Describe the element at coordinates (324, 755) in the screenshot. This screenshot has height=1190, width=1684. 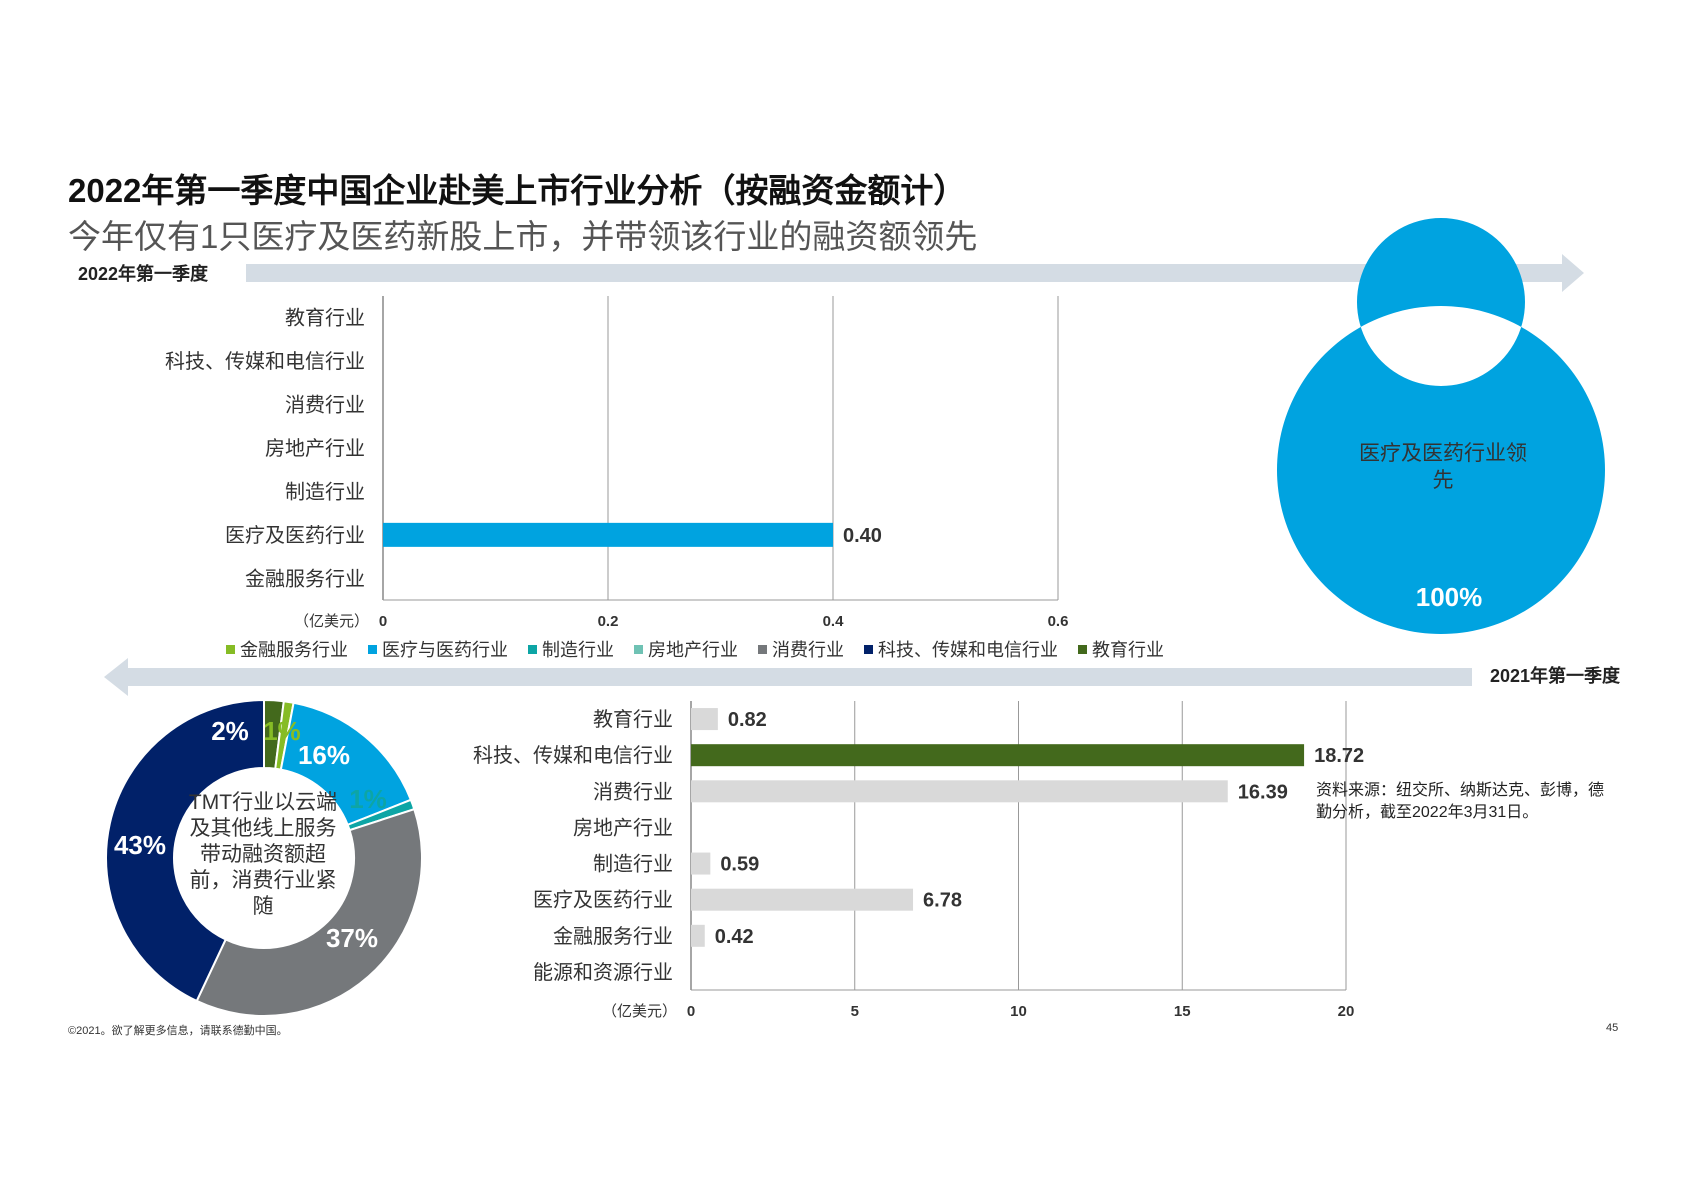
I see `donut2021-percent-label: 16%` at that location.